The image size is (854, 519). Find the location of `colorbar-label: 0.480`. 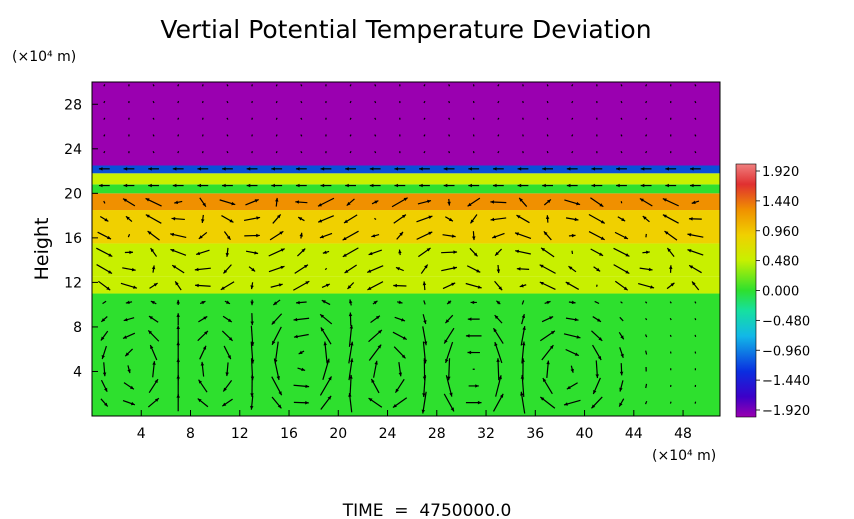

colorbar-label: 0.480 is located at coordinates (780, 262).